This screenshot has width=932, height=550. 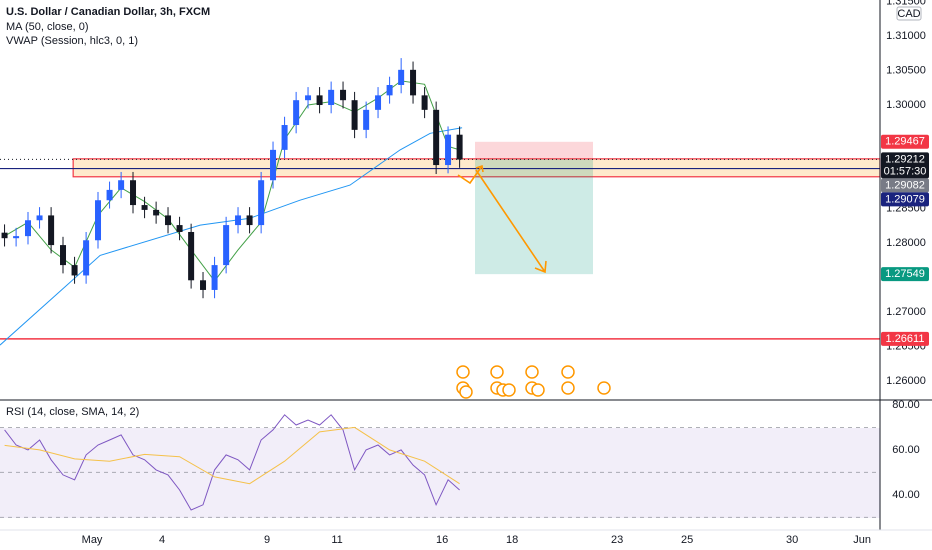 I want to click on price-tag-label: 1.29467, so click(x=905, y=142).